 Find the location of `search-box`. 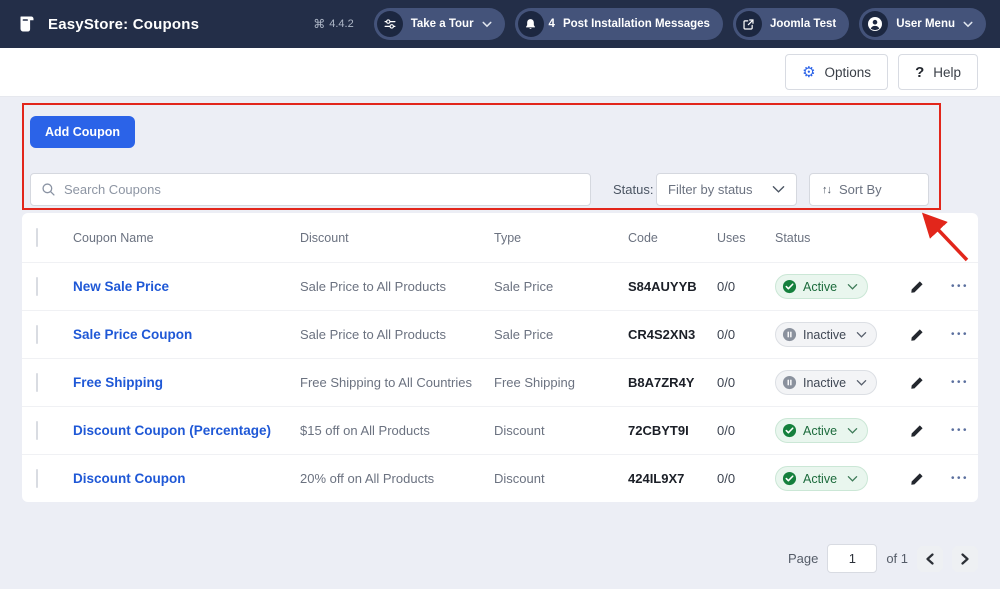

search-box is located at coordinates (310, 189).